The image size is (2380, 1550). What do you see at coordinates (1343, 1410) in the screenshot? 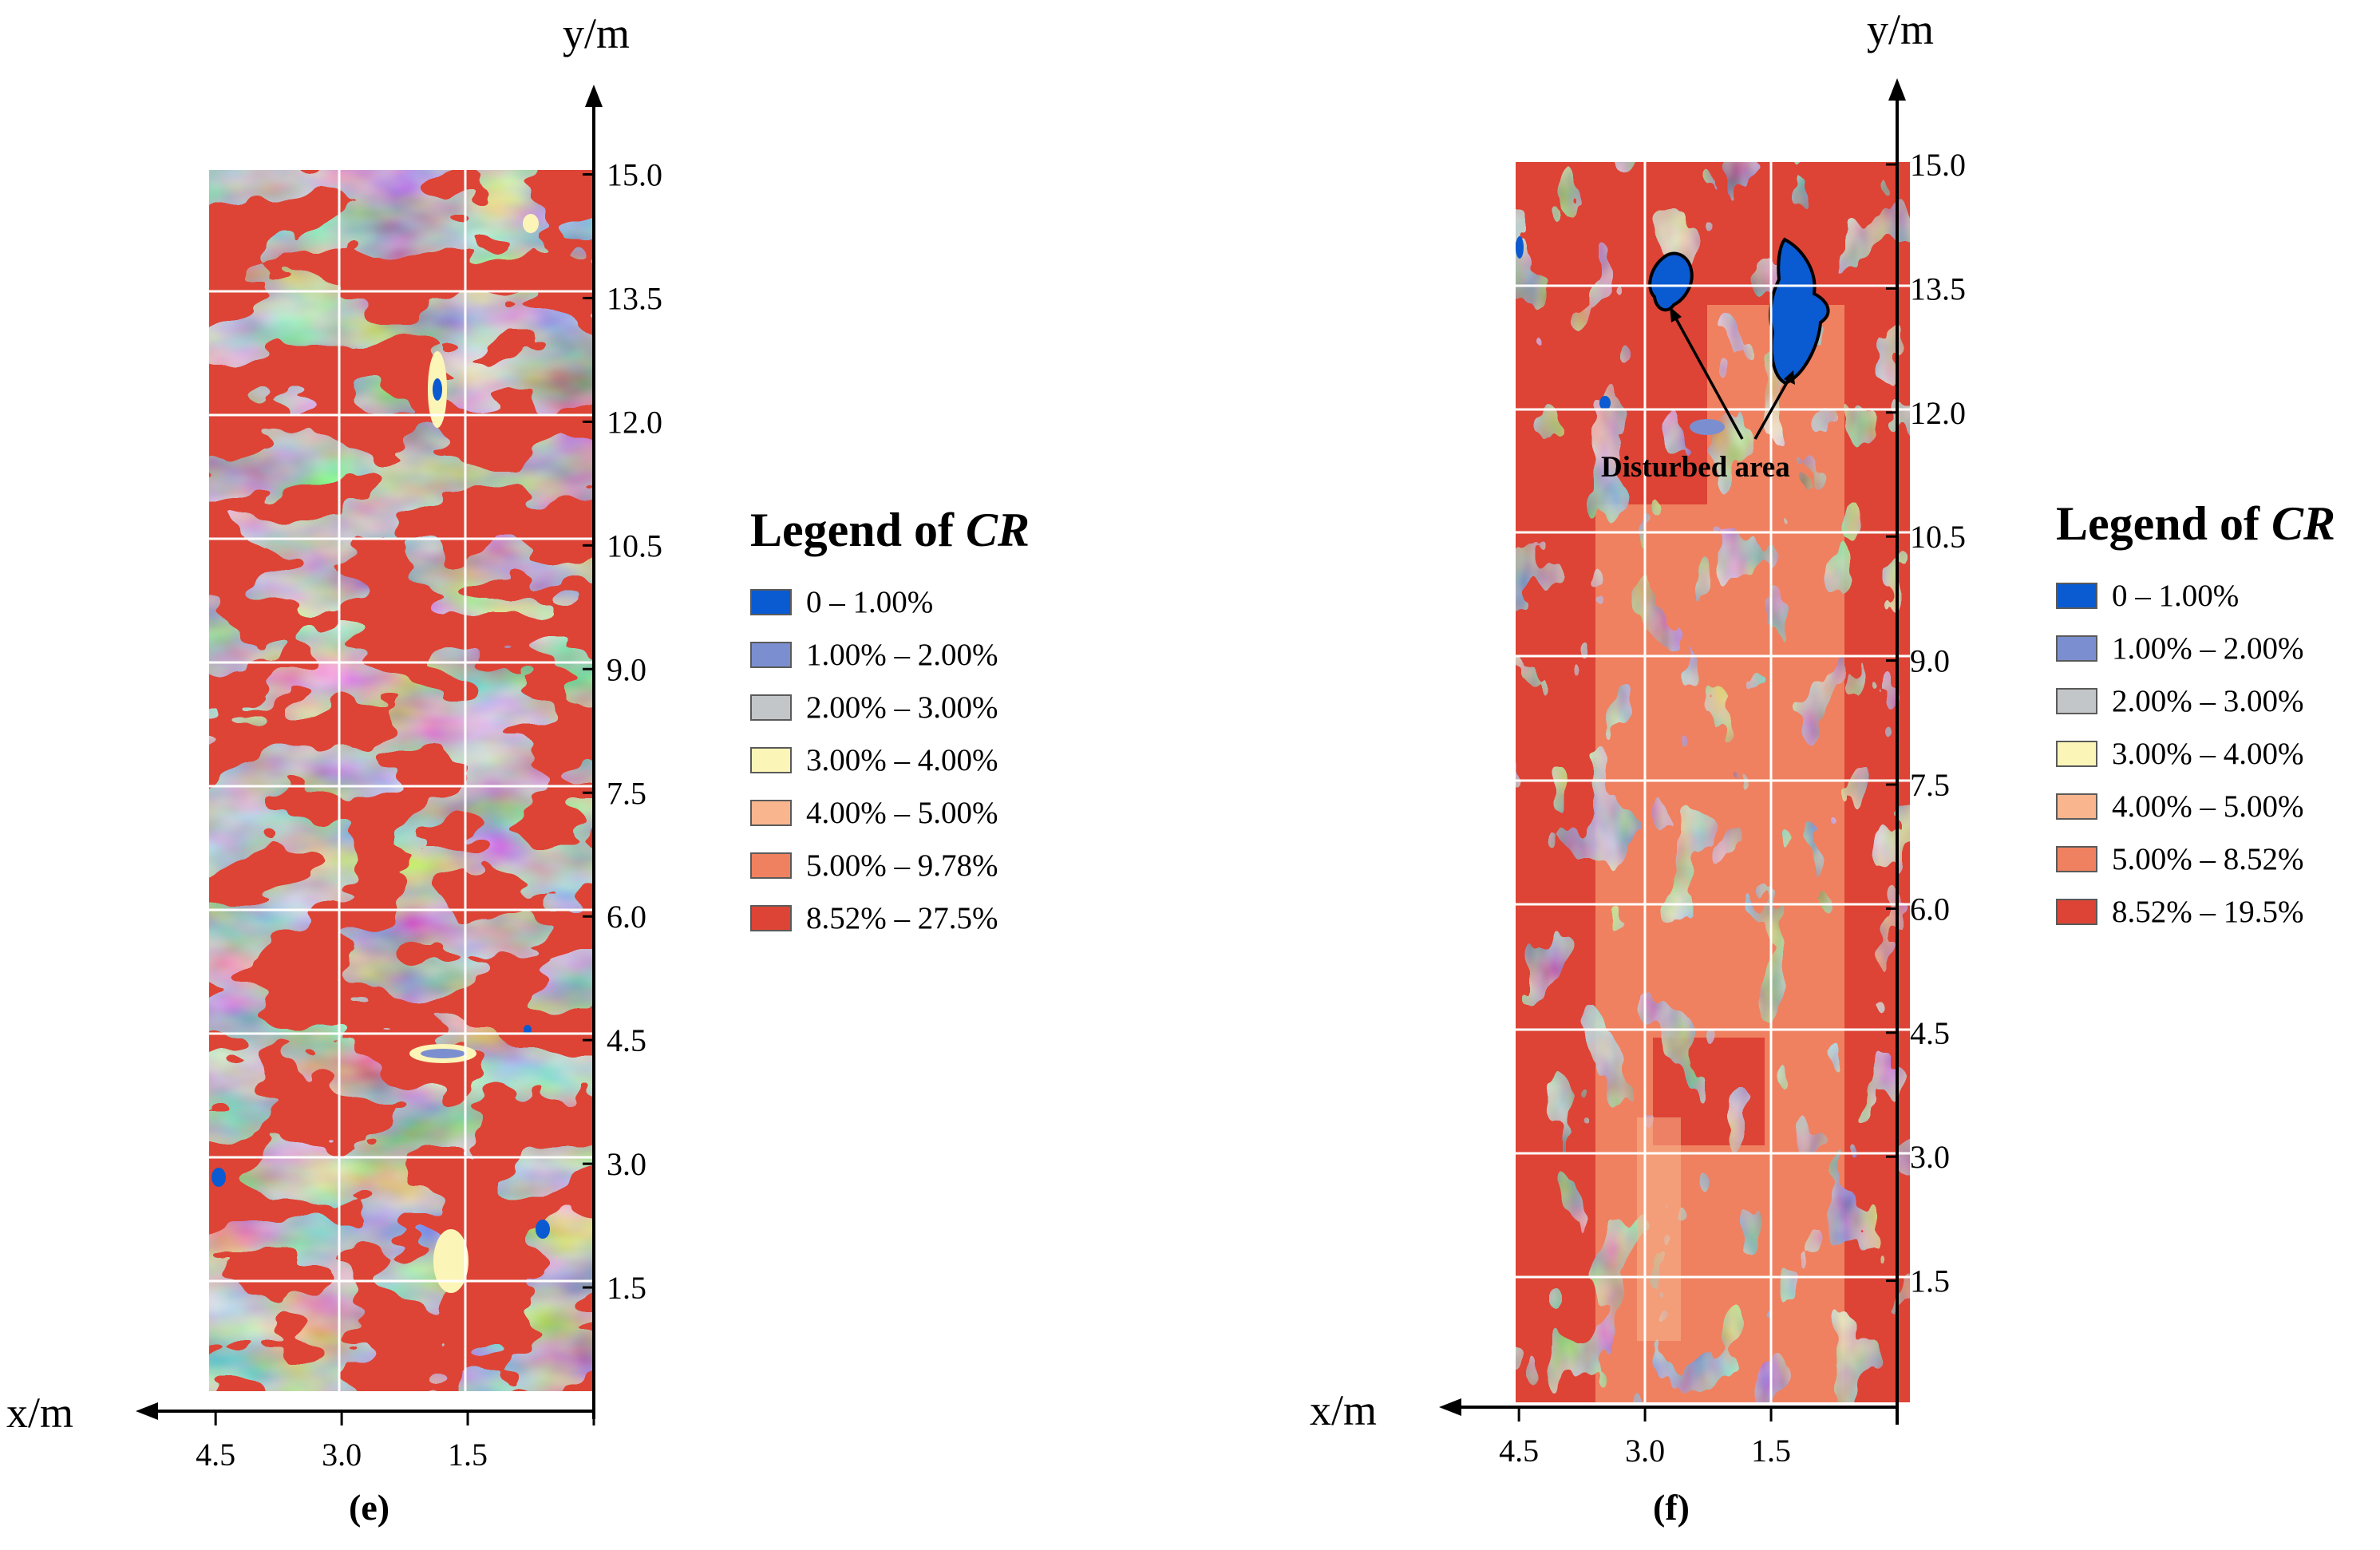
I see `x-axis-label-f: x/m` at bounding box center [1343, 1410].